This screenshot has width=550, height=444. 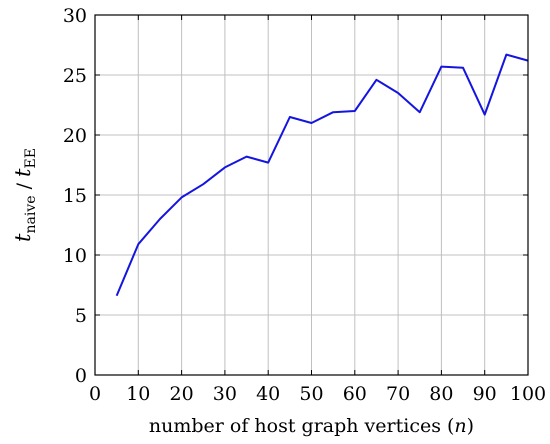 I want to click on y-tick-label: 30, so click(x=75, y=16).